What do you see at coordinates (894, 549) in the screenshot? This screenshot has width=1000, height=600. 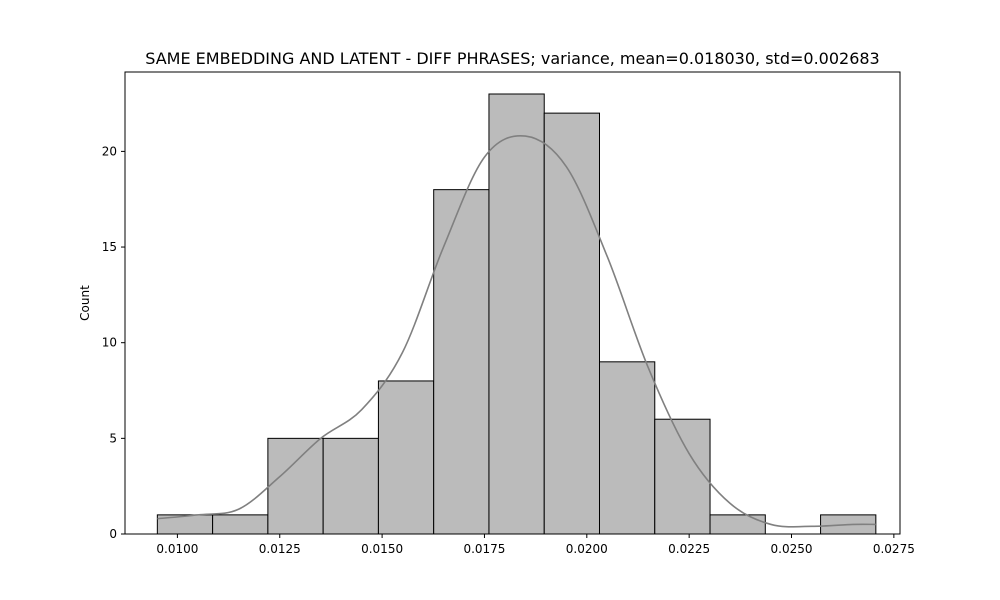 I see `x-tick-label: 0.0275` at bounding box center [894, 549].